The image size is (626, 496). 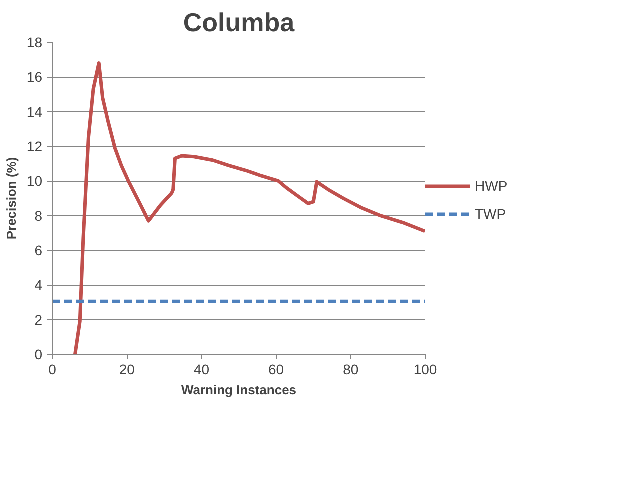 What do you see at coordinates (202, 370) in the screenshot?
I see `x-tick-label: 40` at bounding box center [202, 370].